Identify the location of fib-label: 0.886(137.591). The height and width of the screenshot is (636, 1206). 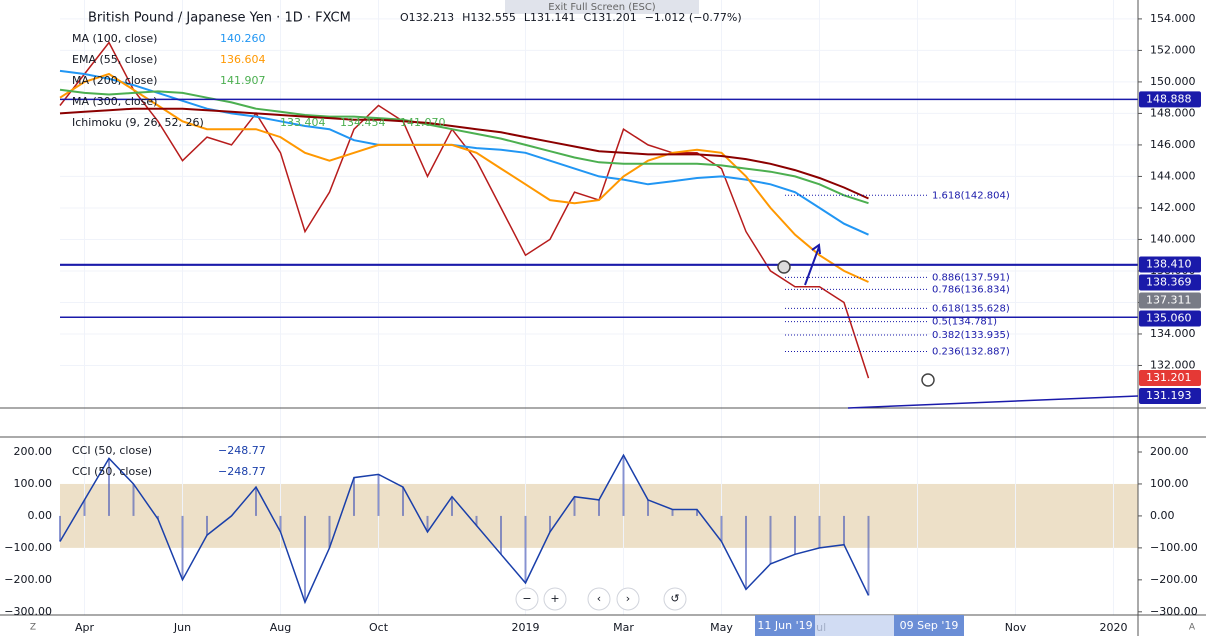
(971, 277).